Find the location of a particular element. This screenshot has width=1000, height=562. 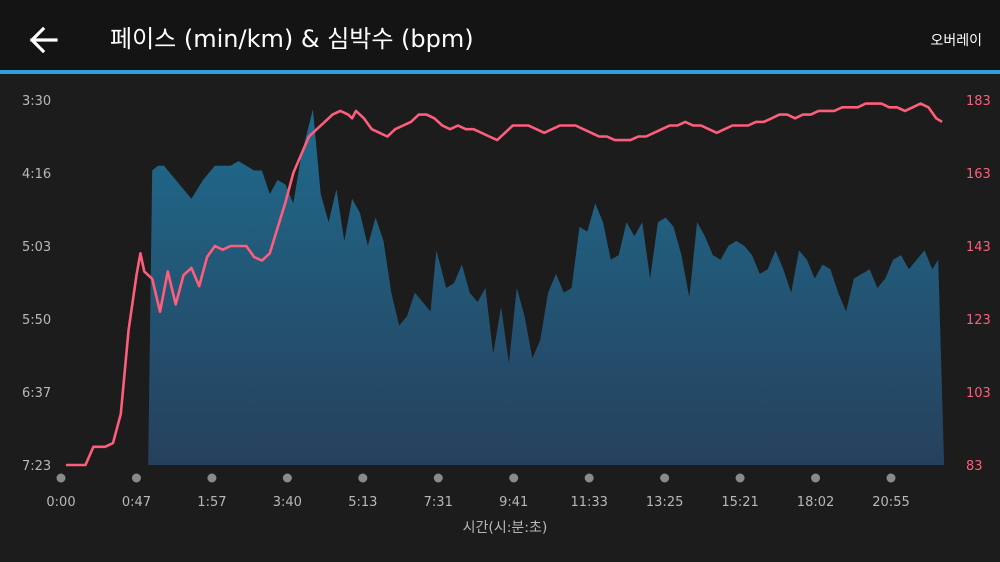

time-tick-label: 20:55 is located at coordinates (890, 502).